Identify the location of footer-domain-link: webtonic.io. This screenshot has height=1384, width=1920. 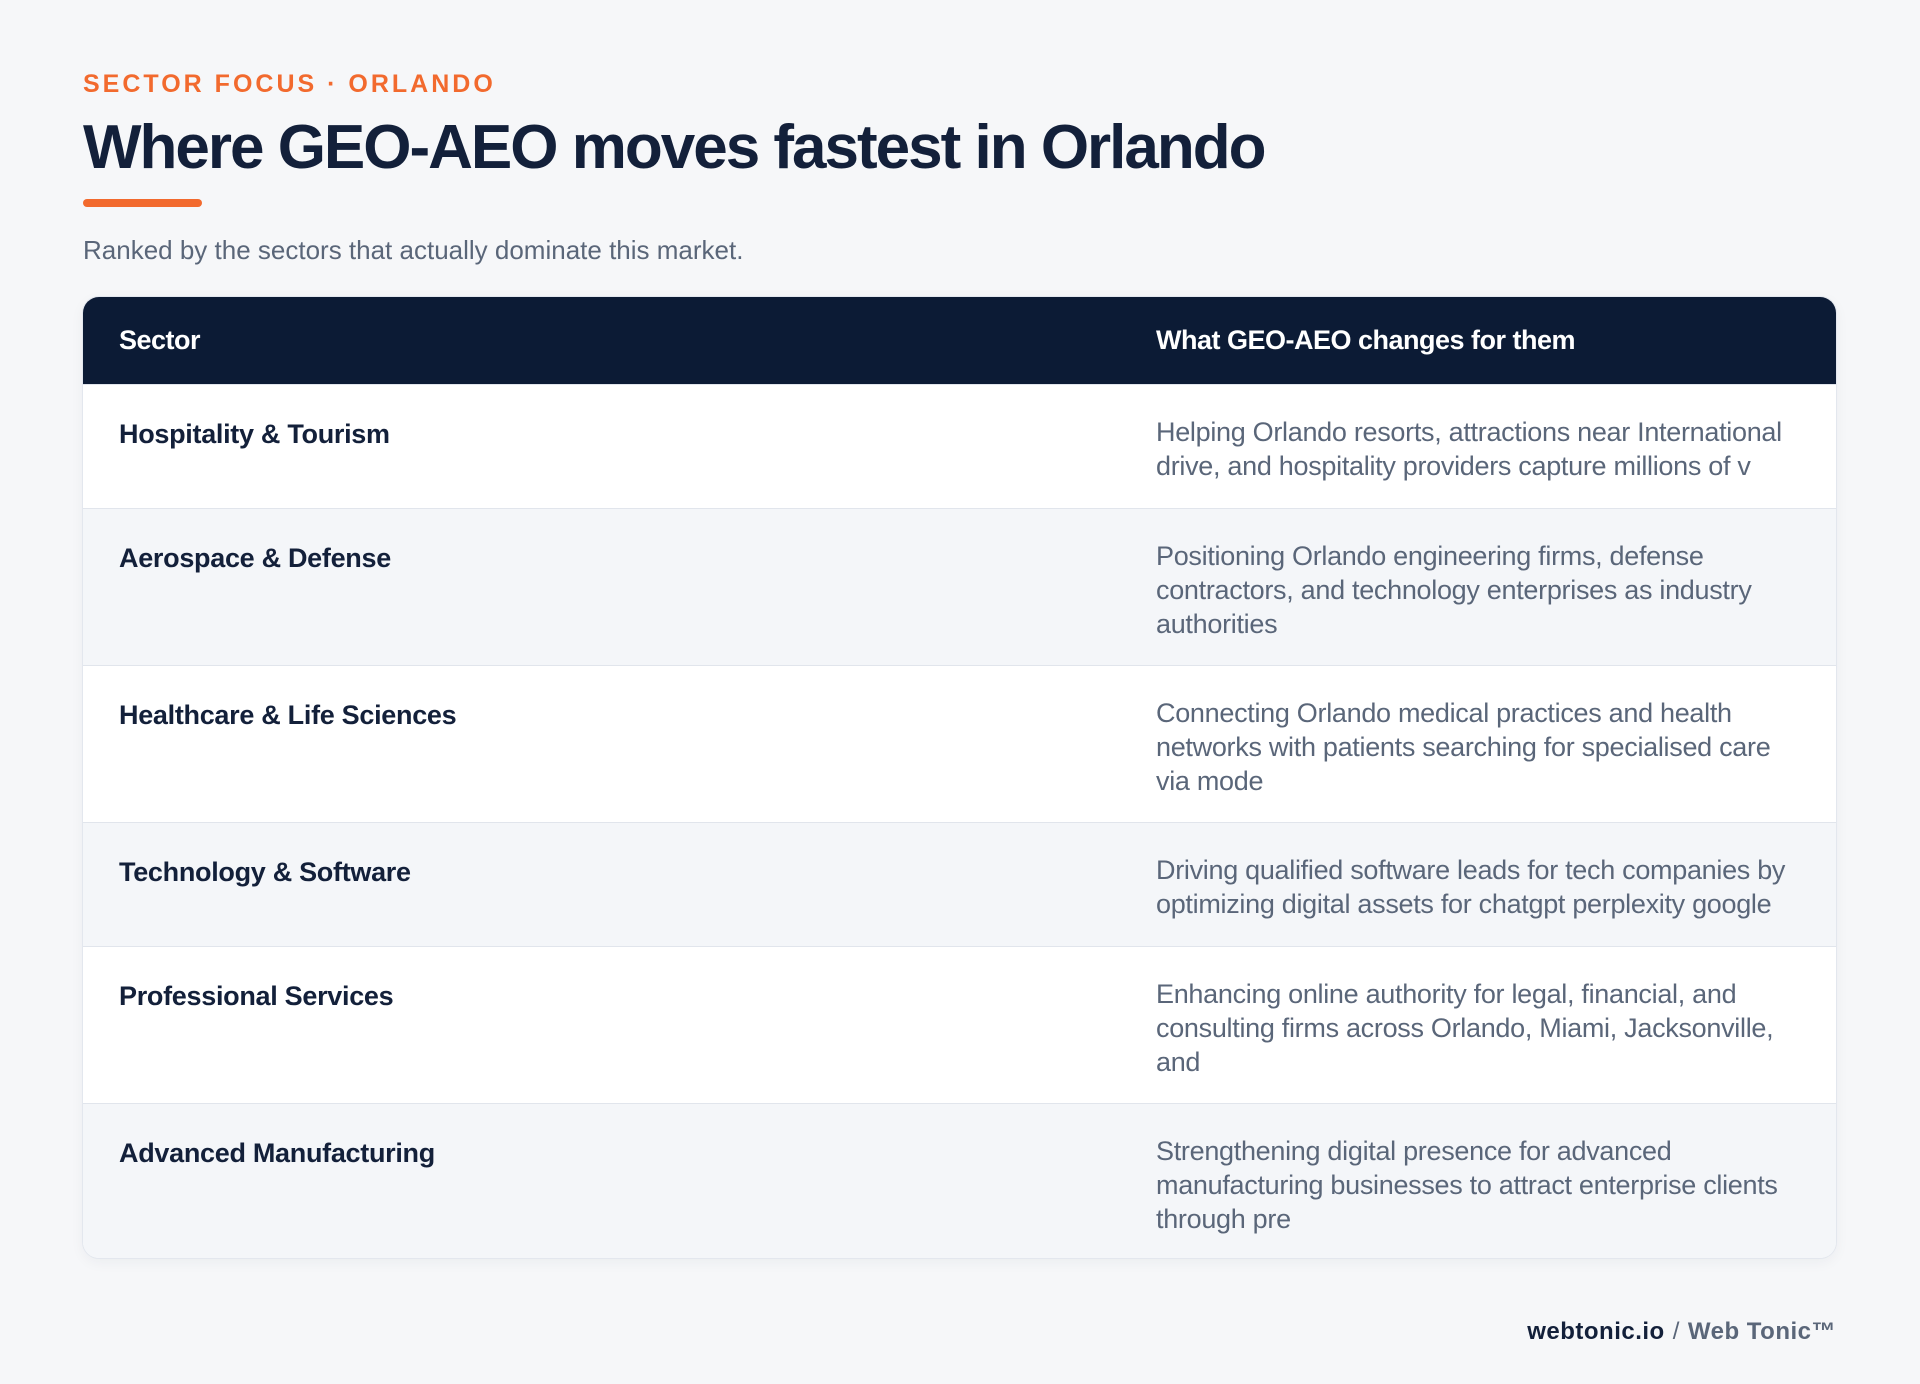
(1596, 1331).